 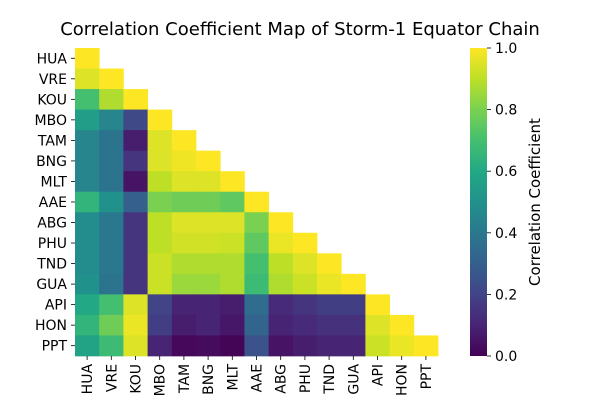 I want to click on row-label: ABG, so click(x=52, y=224).